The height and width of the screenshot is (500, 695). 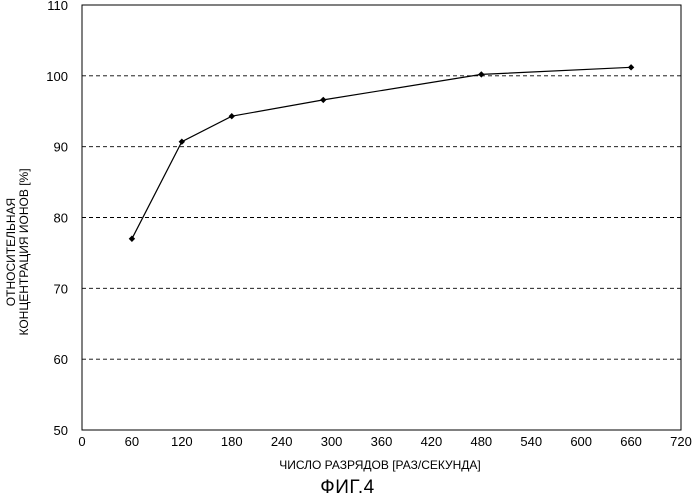 I want to click on y-tick-label: 110, so click(x=57, y=6).